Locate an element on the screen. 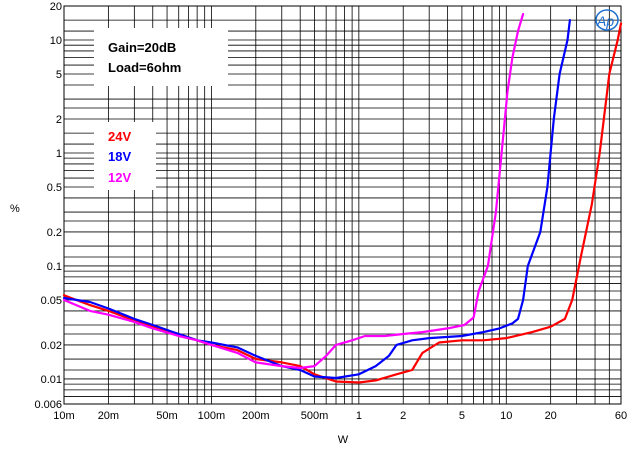 This screenshot has height=450, width=629. y-tick-label: 0.5 is located at coordinates (54, 188).